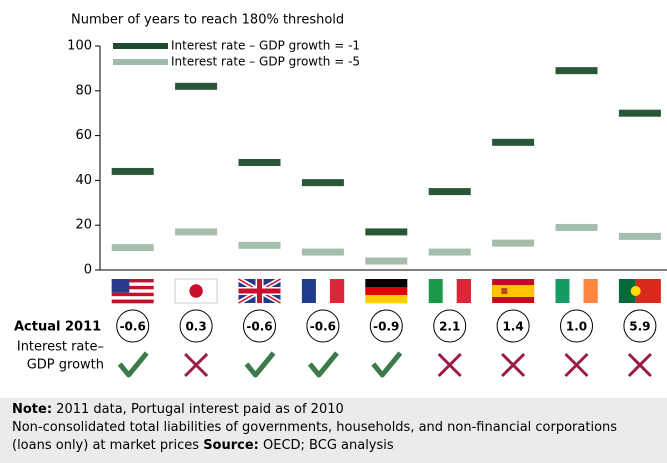 Image resolution: width=667 pixels, height=463 pixels. I want to click on row-label: Interest rate–, so click(60, 347).